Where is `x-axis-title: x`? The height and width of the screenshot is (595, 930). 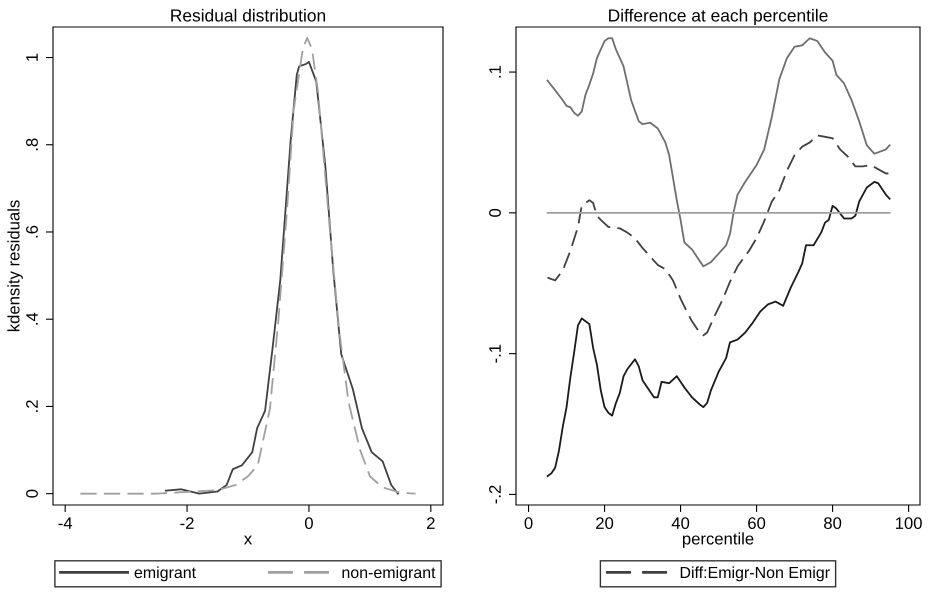 x-axis-title: x is located at coordinates (248, 540).